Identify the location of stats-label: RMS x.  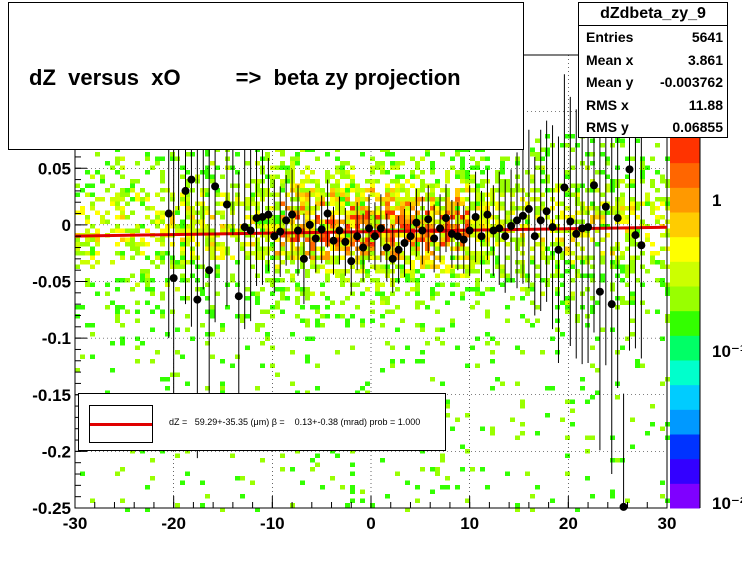
(607, 104).